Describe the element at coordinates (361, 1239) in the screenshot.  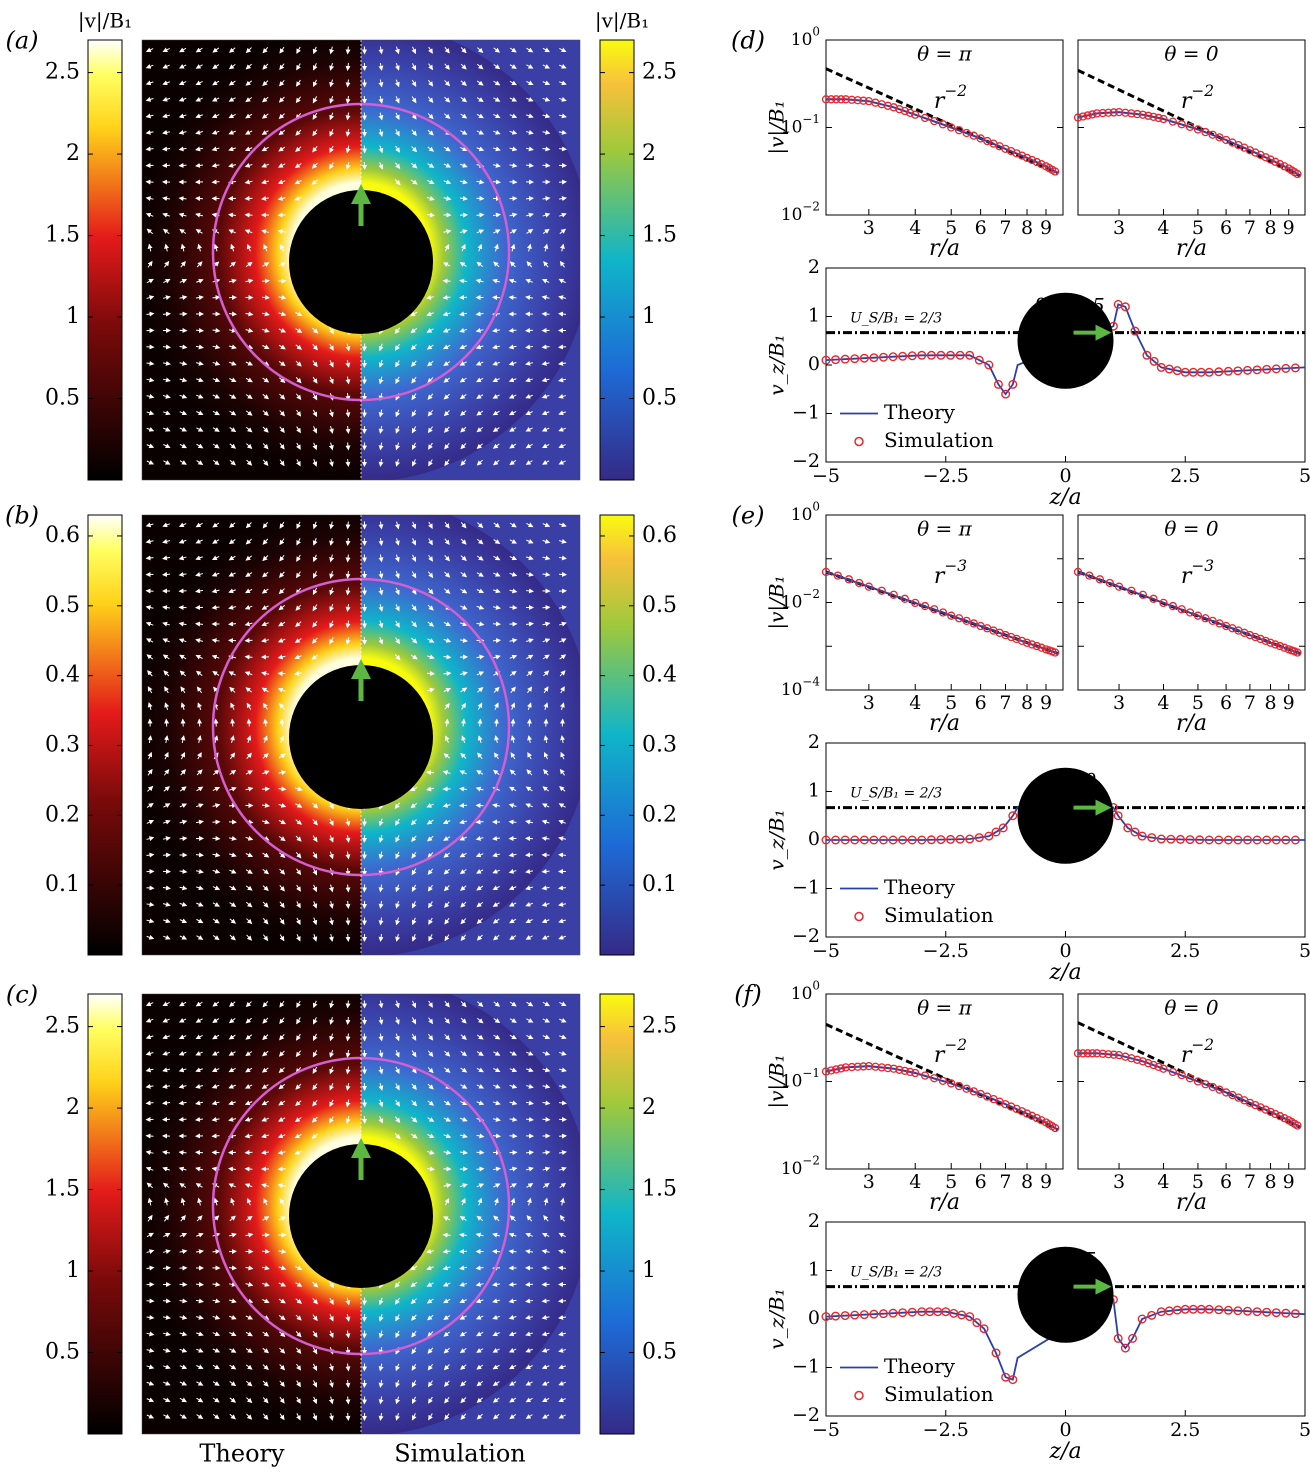
I see `swimmer-type-label: Puller` at that location.